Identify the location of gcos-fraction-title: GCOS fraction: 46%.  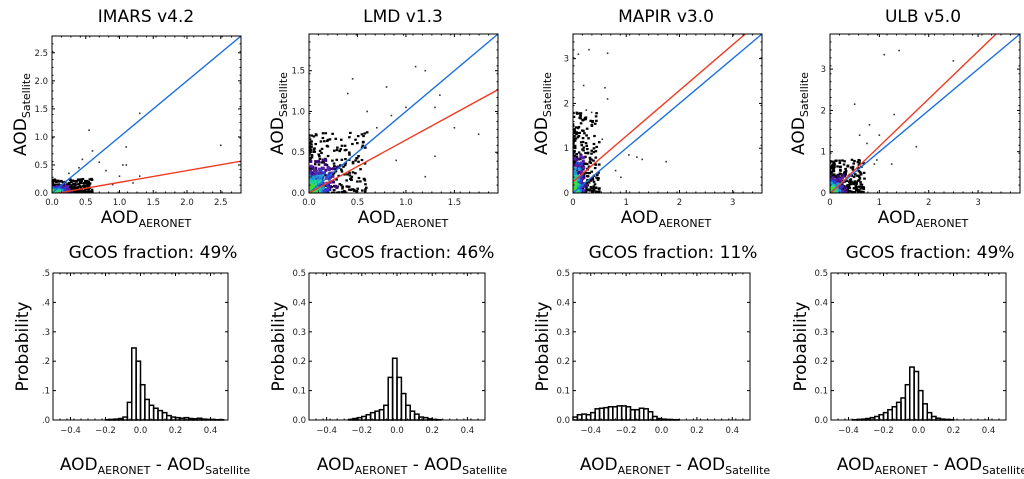
(410, 253).